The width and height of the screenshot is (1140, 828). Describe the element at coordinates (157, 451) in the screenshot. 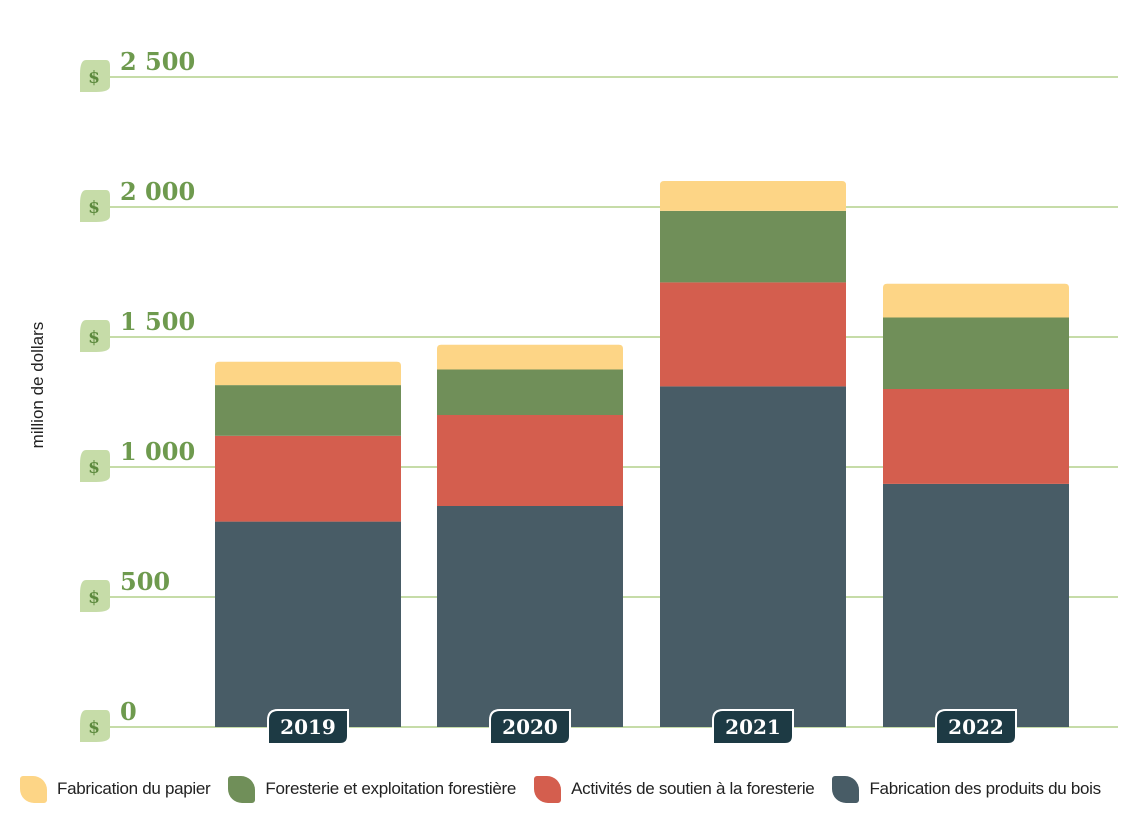

I see `y-tick-label: 1 000` at that location.